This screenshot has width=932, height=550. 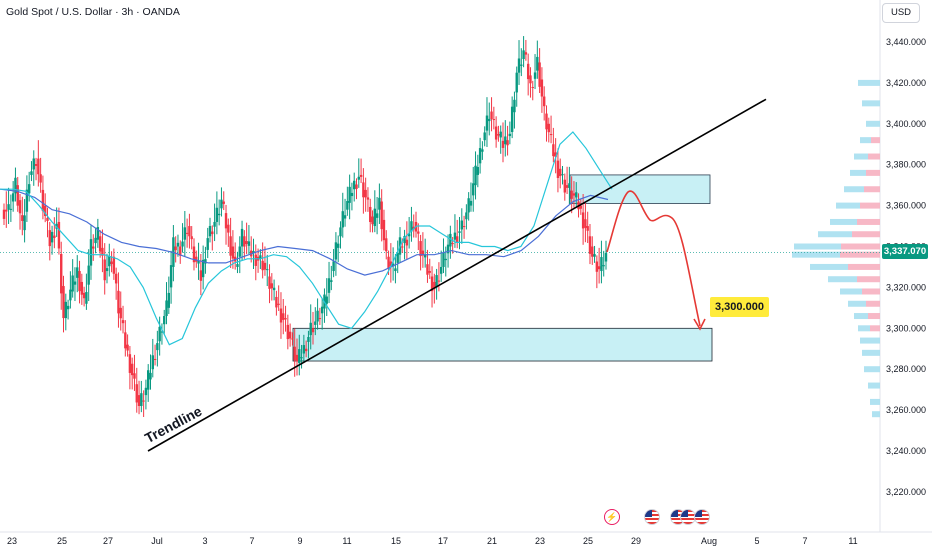 What do you see at coordinates (251, 541) in the screenshot?
I see `x-tick-label: 7` at bounding box center [251, 541].